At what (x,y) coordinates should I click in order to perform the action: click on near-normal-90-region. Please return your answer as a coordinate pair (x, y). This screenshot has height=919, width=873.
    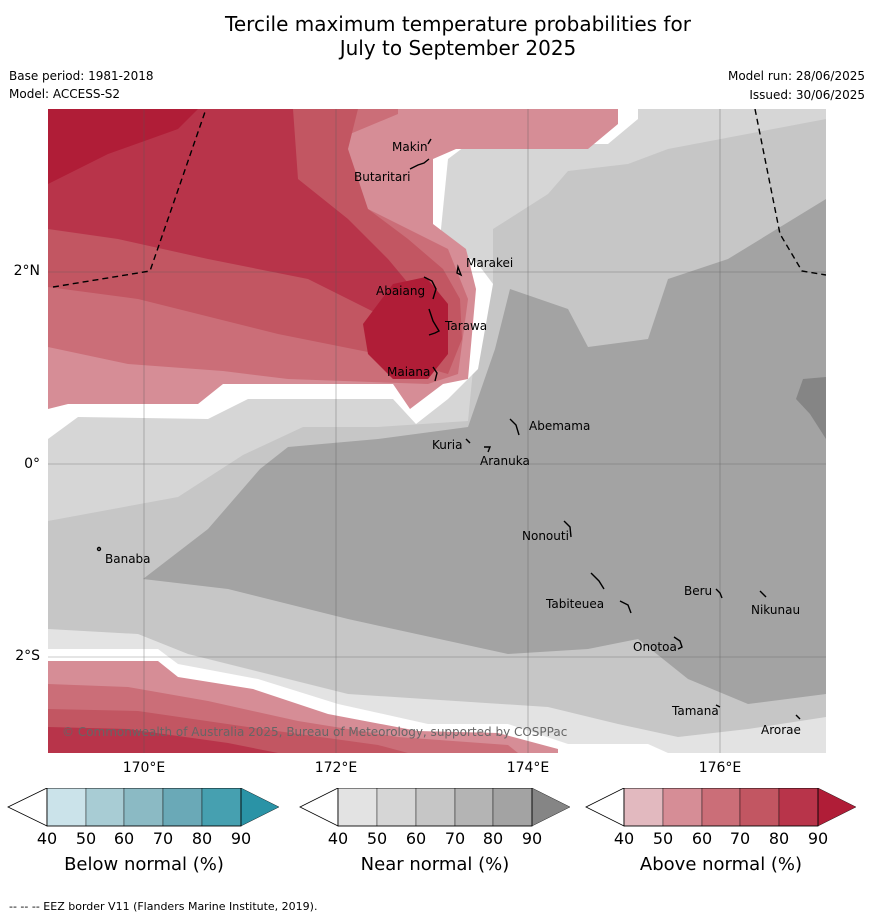
    Looking at the image, I should click on (811, 408).